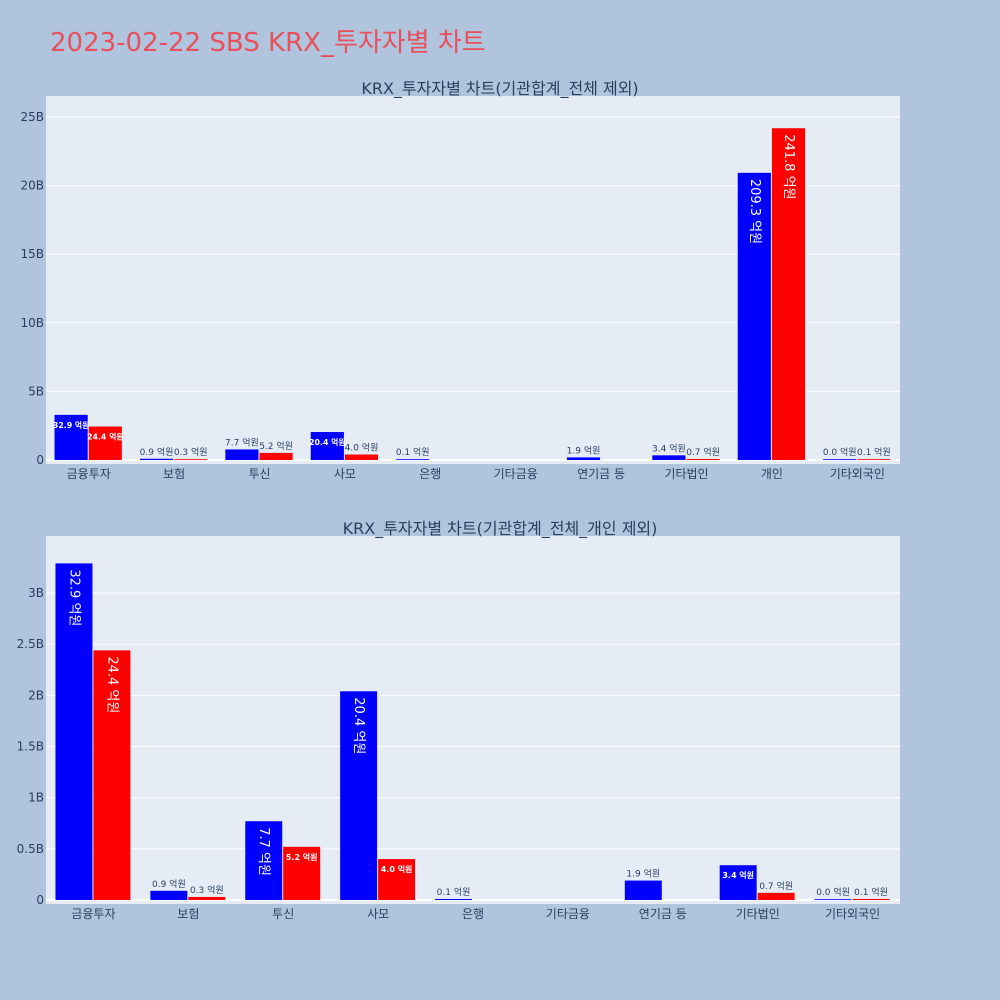 The width and height of the screenshot is (1000, 1000). Describe the element at coordinates (32, 117) in the screenshot. I see `y-tick-label: 25B` at that location.